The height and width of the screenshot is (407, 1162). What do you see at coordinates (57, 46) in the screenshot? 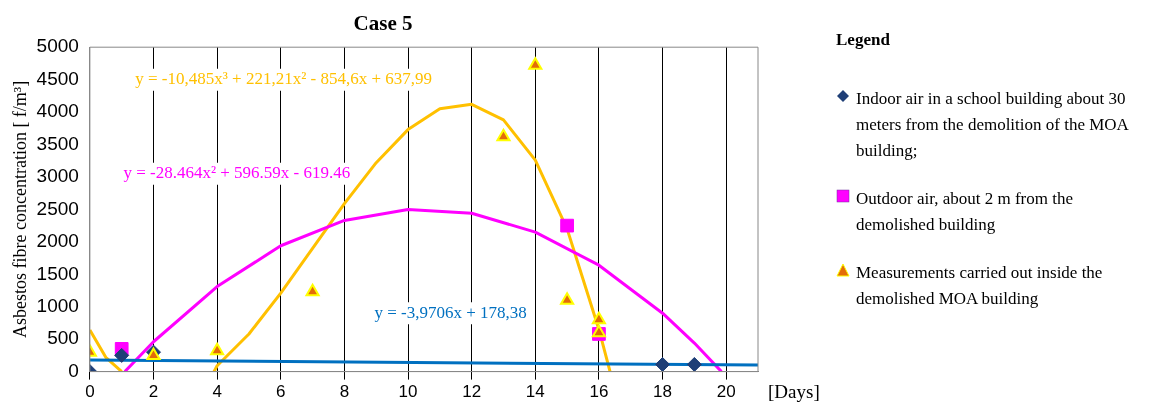
I see `y-tick-label: 5000` at bounding box center [57, 46].